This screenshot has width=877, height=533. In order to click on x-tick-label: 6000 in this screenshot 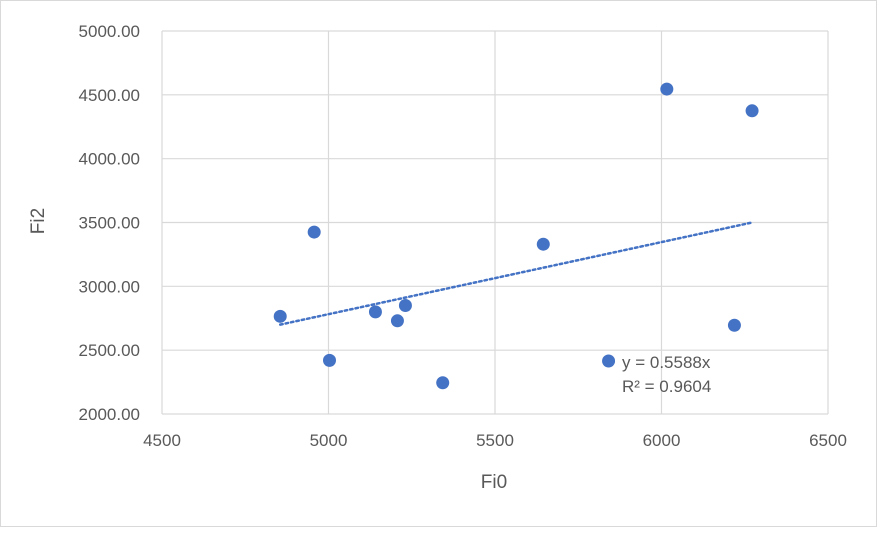, I will do `click(662, 440)`.